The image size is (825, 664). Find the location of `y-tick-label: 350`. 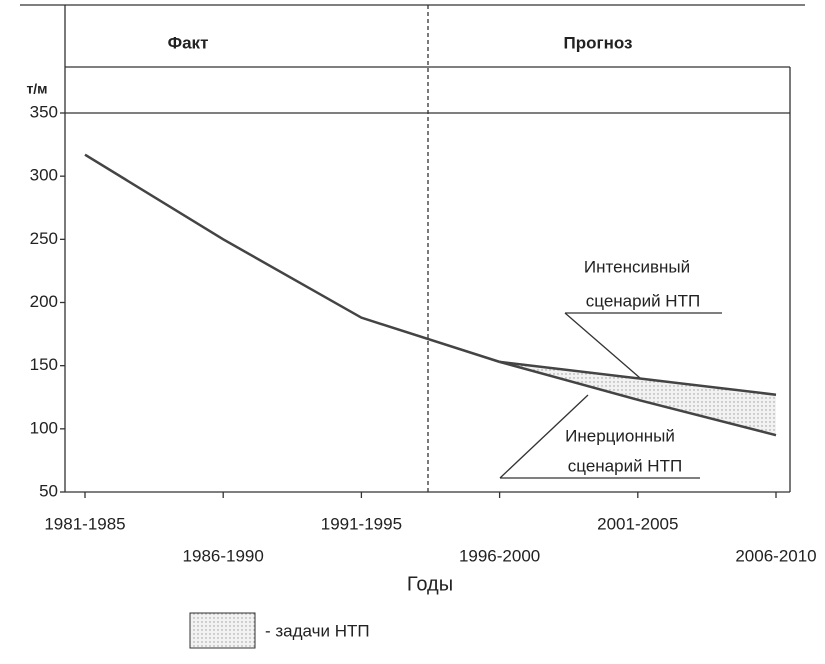

y-tick-label: 350 is located at coordinates (44, 111).